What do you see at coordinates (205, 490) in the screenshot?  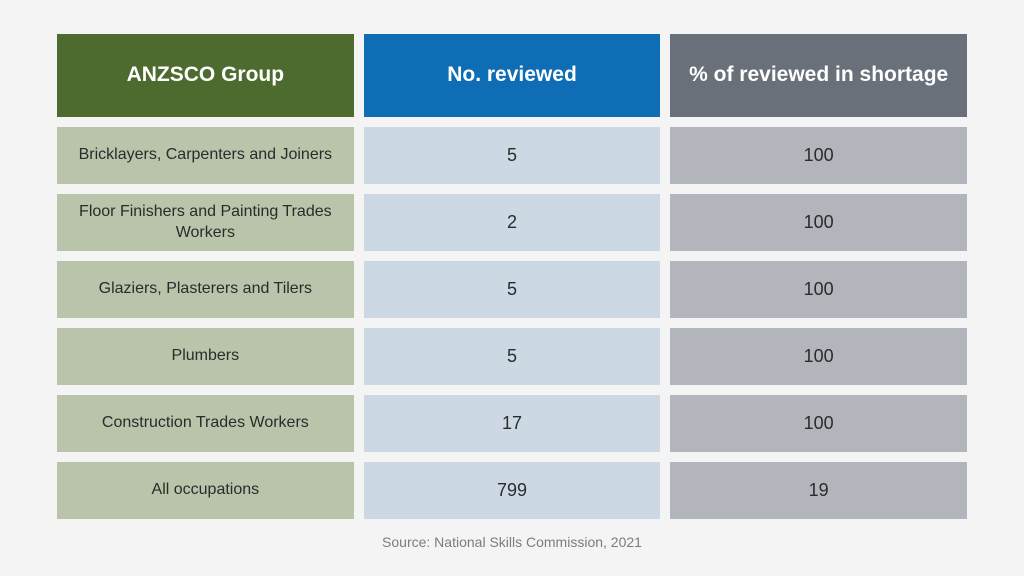 I see `group-cell: All occupations` at bounding box center [205, 490].